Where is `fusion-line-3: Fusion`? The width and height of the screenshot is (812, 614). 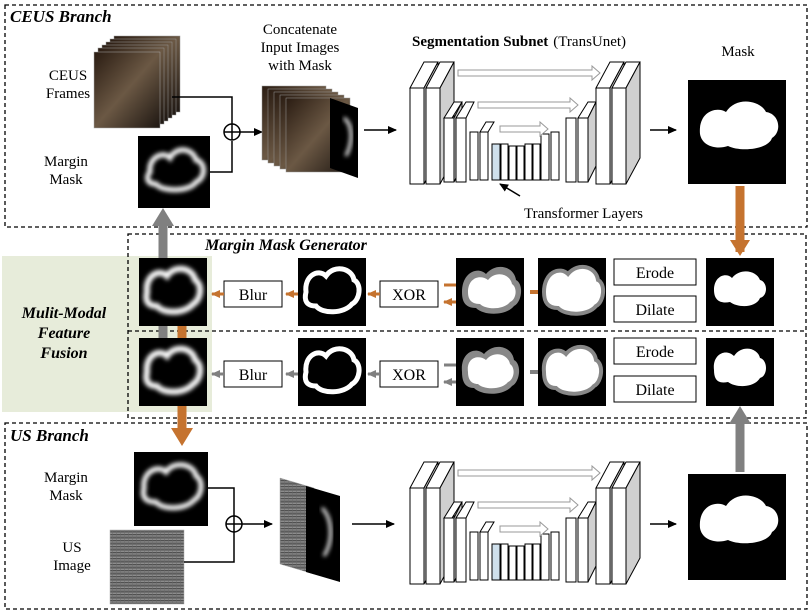 fusion-line-3: Fusion is located at coordinates (63, 353).